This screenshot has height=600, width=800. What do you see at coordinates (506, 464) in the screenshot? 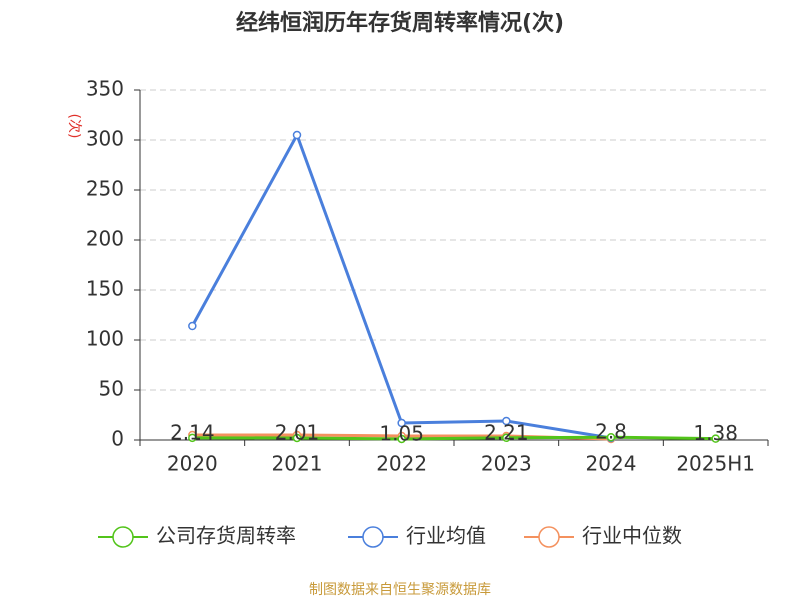
I see `x-tick-label: 2023` at bounding box center [506, 464].